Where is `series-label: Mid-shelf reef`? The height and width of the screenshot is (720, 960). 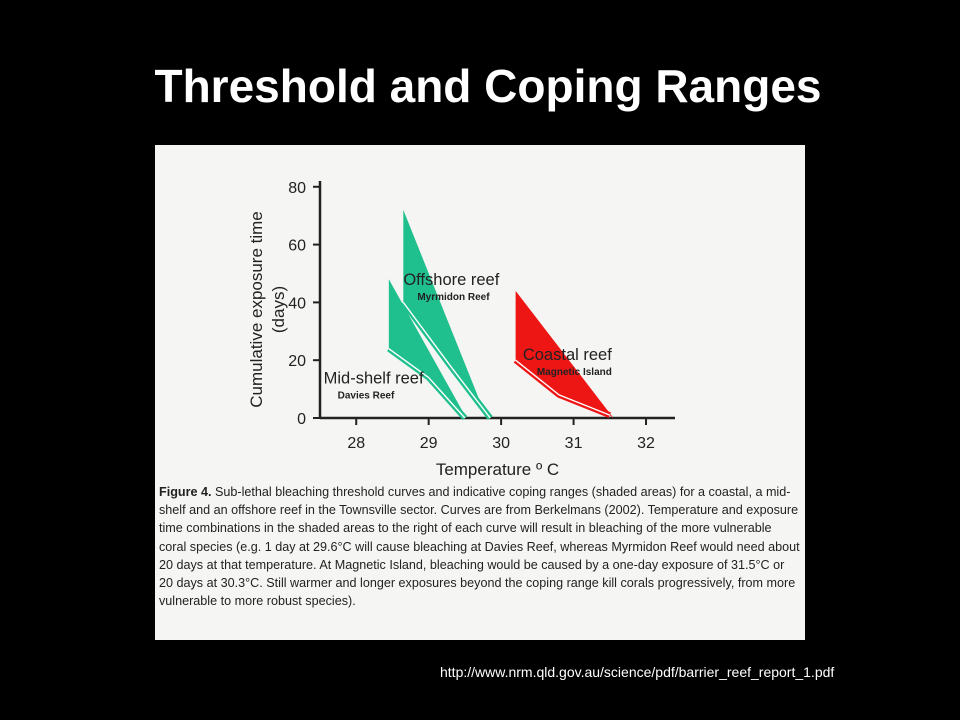
series-label: Mid-shelf reef is located at coordinates (374, 378).